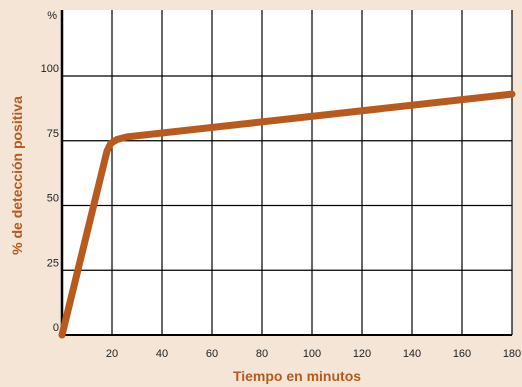 This screenshot has width=522, height=387. Describe the element at coordinates (462, 354) in the screenshot. I see `x-tick-label-160: 160` at that location.